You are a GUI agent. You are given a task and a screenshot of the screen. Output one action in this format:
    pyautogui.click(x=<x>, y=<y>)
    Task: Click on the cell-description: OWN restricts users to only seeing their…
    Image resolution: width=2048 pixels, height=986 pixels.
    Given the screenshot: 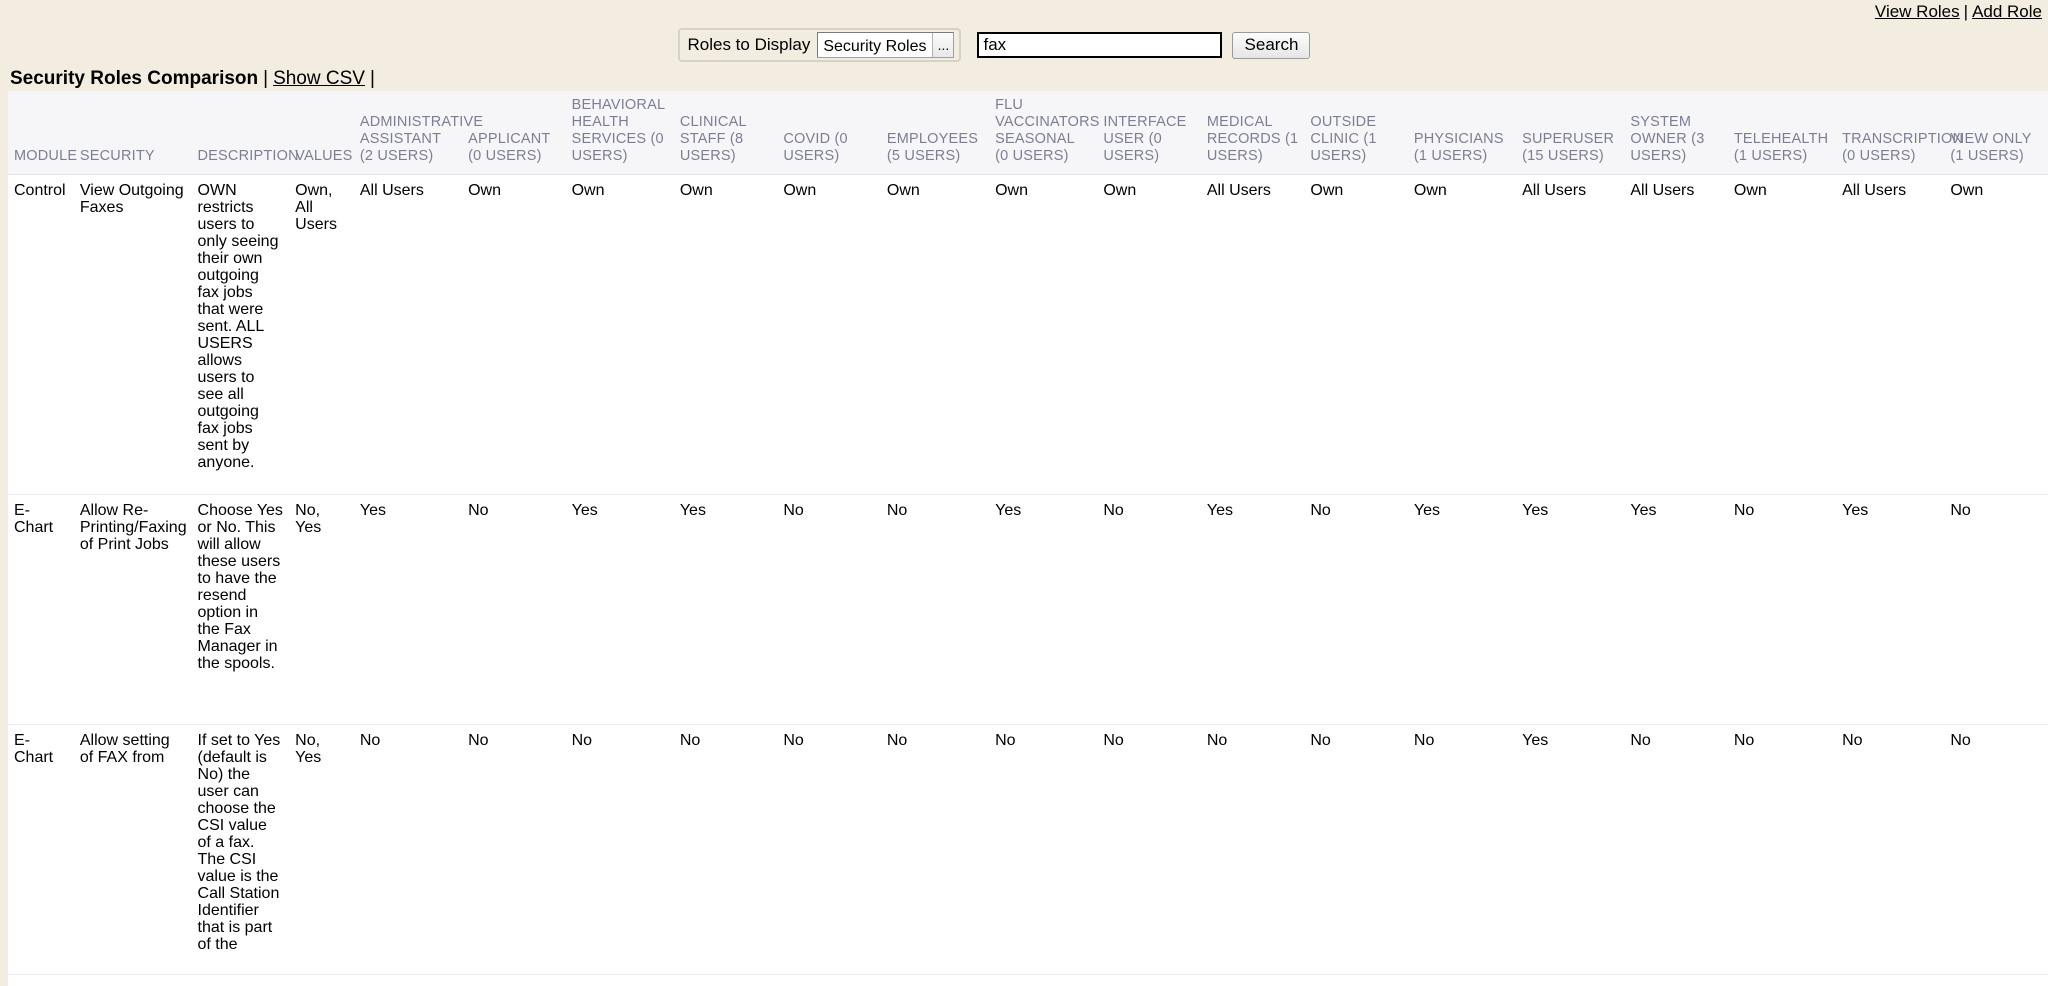 What is the action you would take?
    pyautogui.click(x=240, y=334)
    